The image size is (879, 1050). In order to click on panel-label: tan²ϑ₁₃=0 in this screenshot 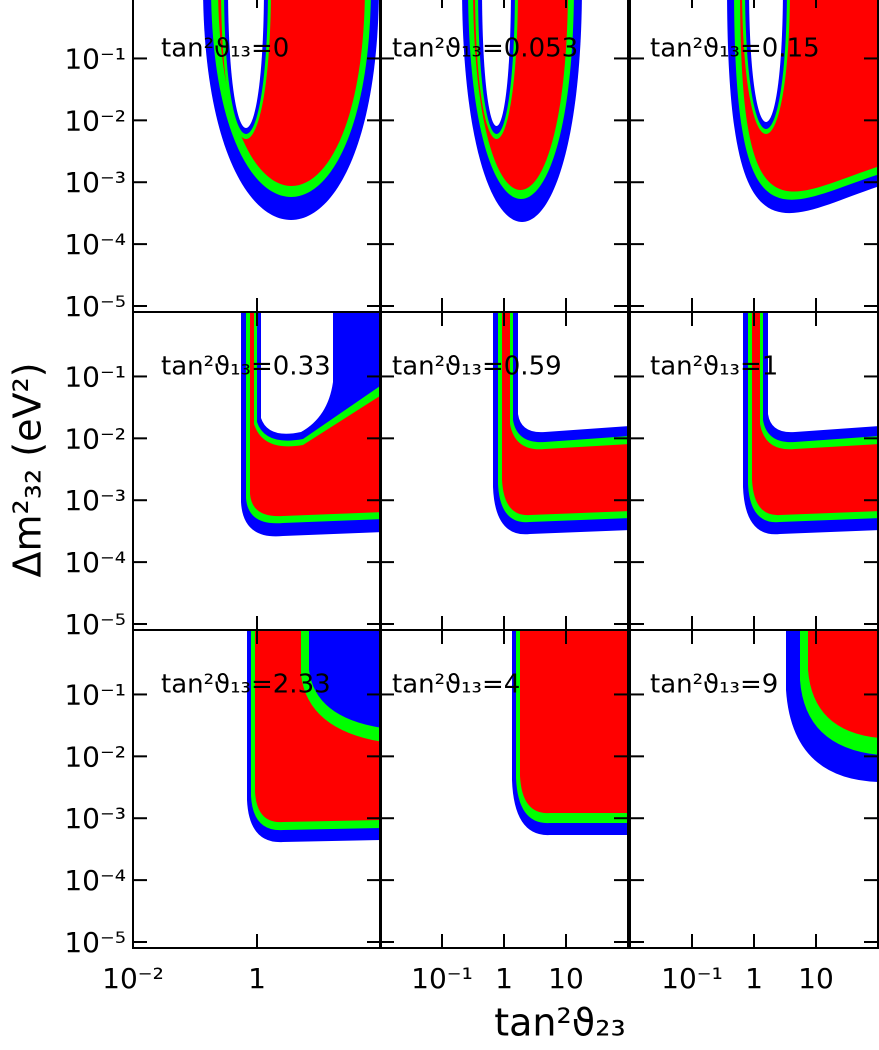, I will do `click(225, 49)`.